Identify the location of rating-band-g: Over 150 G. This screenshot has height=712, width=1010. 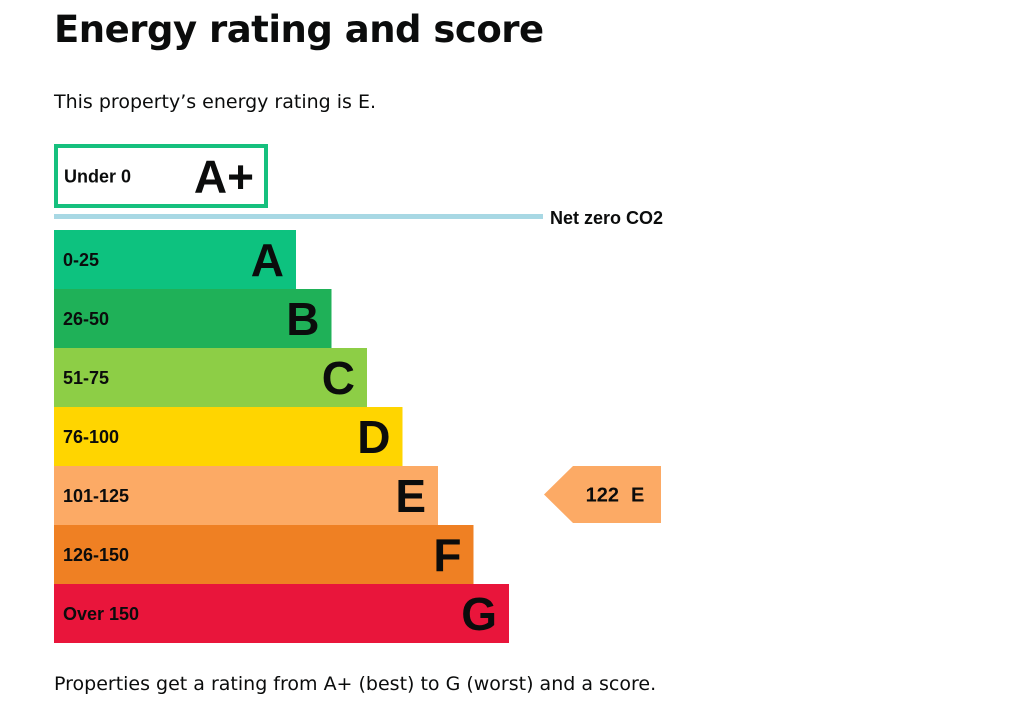
(281, 613).